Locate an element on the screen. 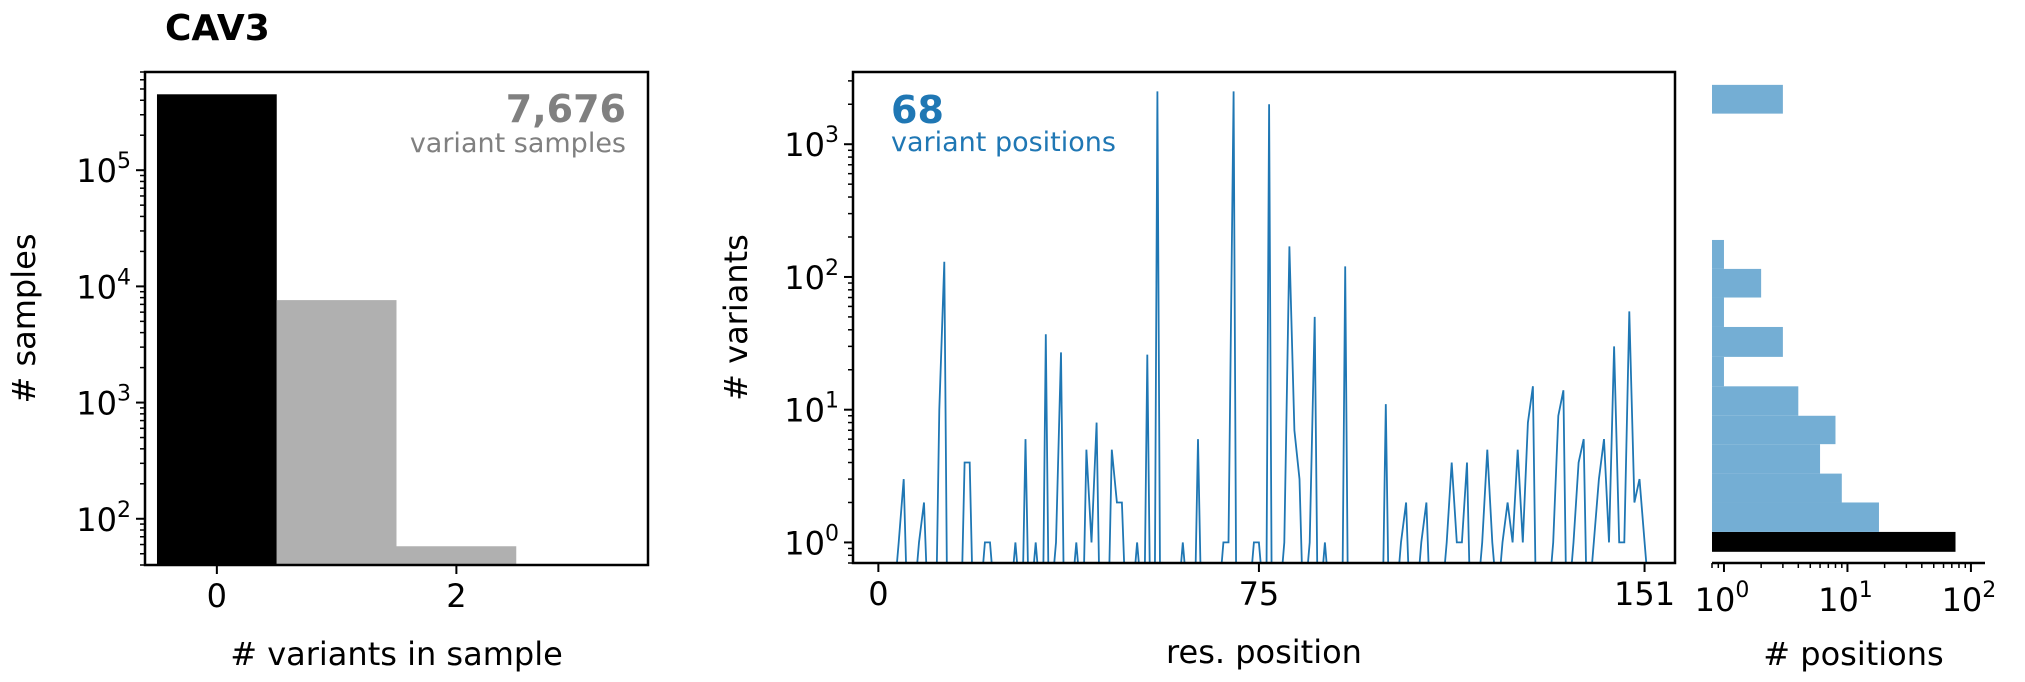 Image resolution: width=2025 pixels, height=682 pixels. y-tick-label-0: 10⁰ is located at coordinates (811, 541).